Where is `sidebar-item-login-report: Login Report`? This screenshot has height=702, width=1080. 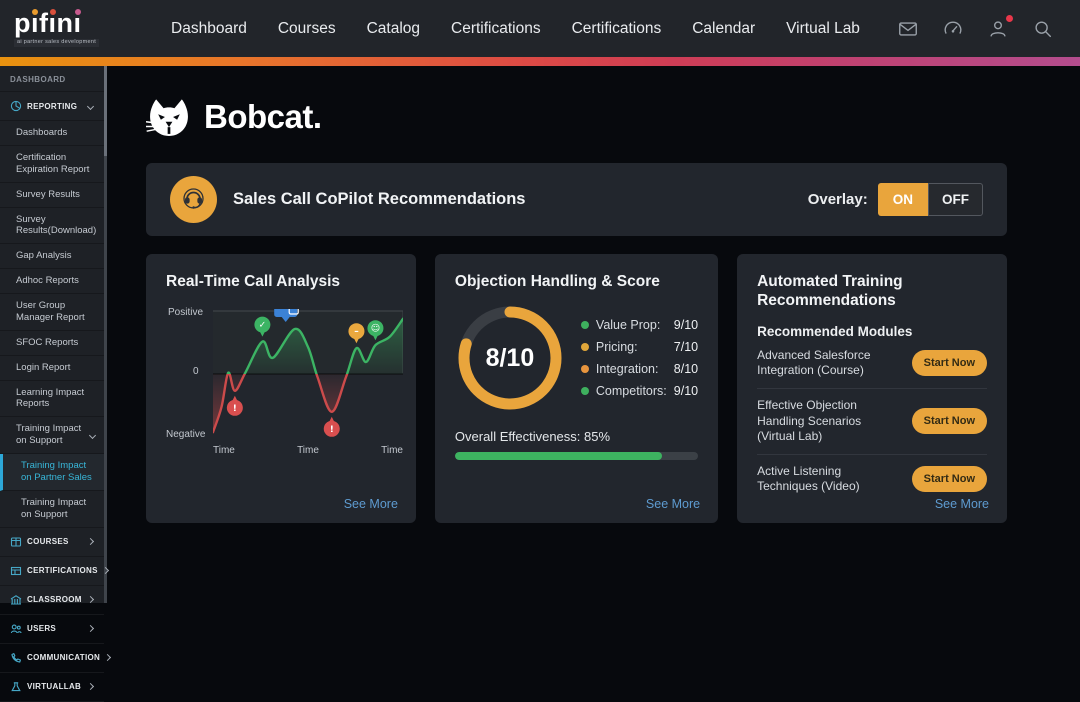
sidebar-item-login-report: Login Report is located at coordinates (52, 368).